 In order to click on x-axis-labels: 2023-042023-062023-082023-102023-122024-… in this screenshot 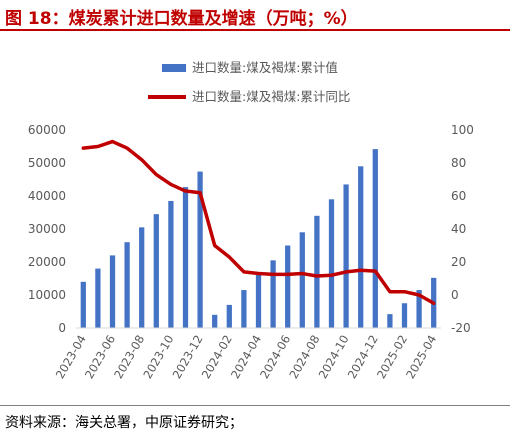, I will do `click(246, 357)`.